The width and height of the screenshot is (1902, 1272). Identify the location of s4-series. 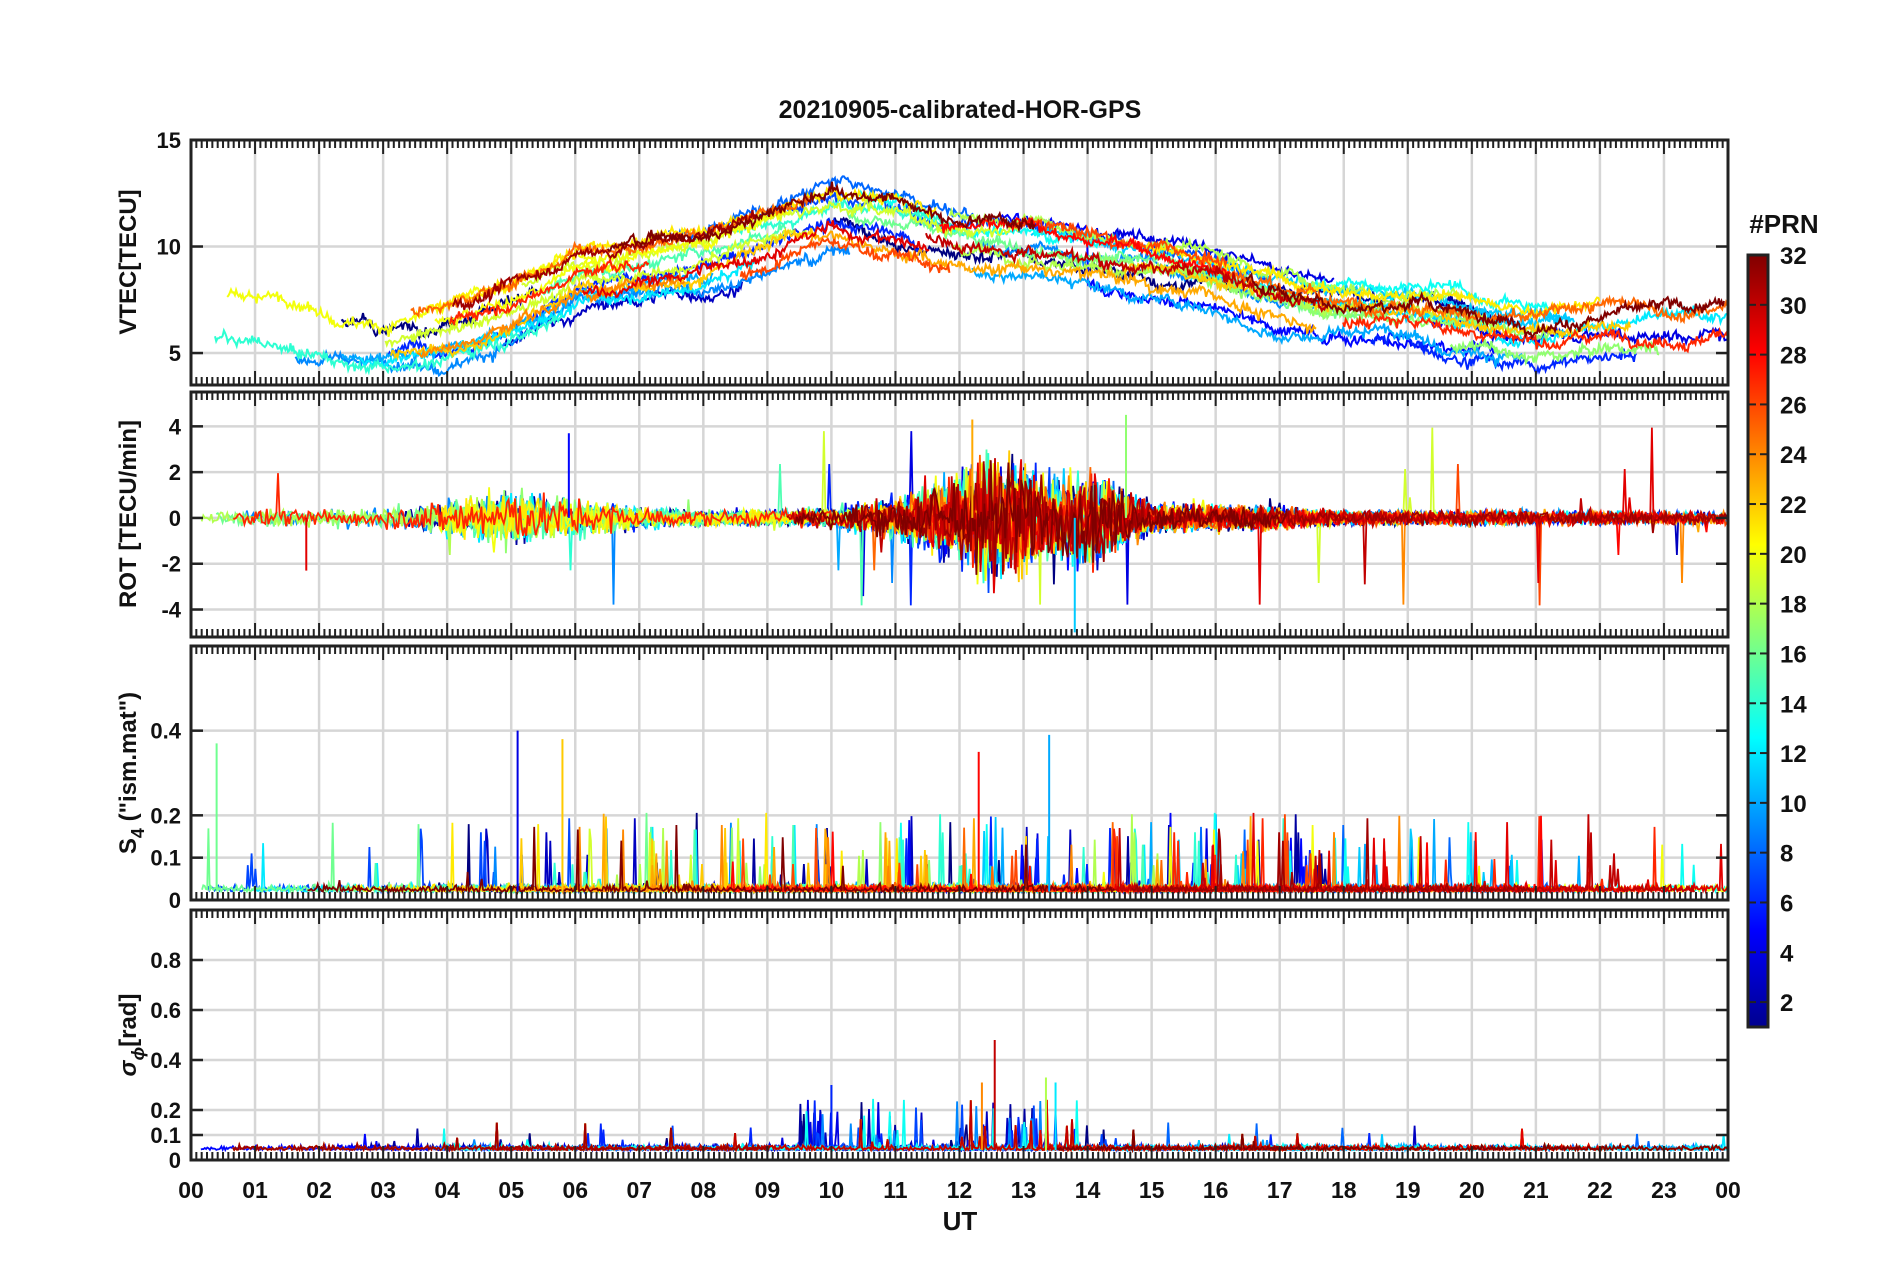
(964, 813).